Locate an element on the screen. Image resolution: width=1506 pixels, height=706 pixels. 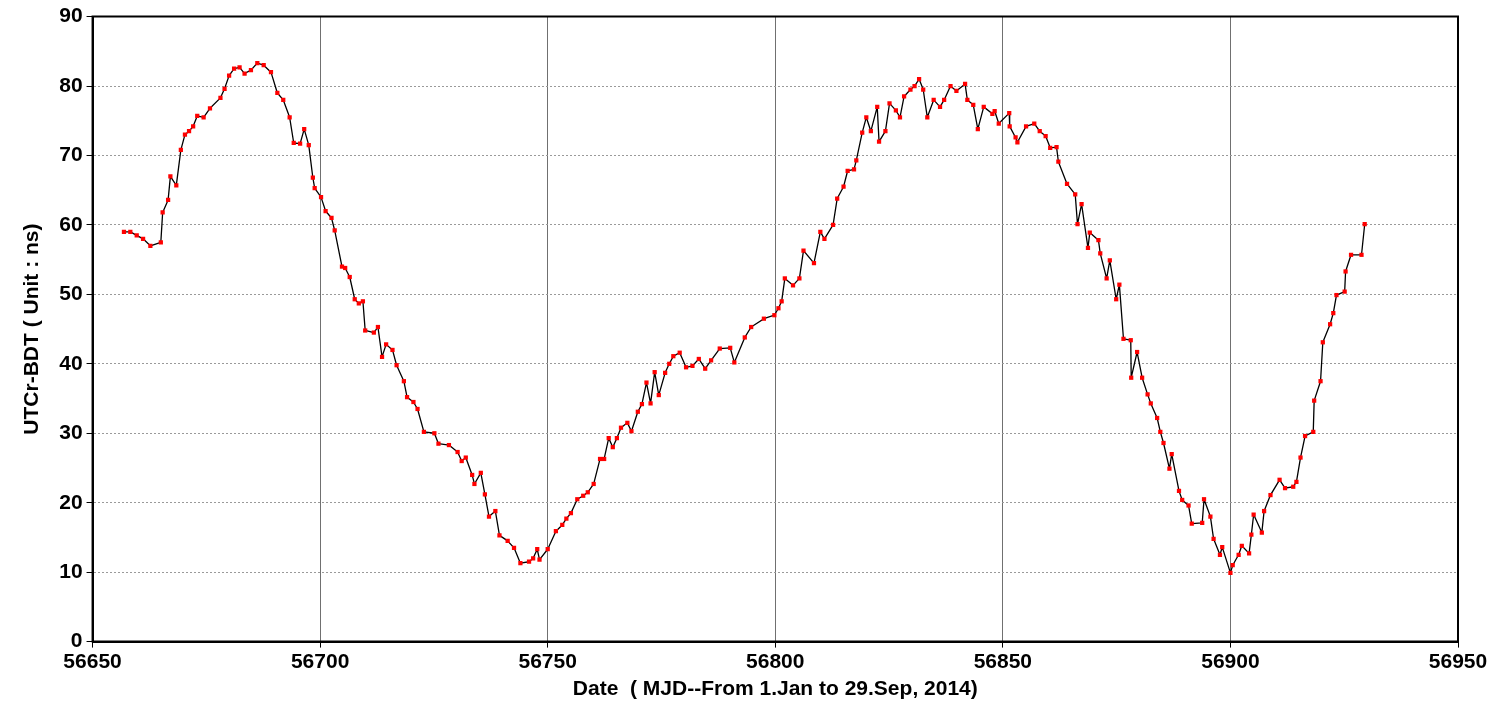
x-tick-label: 56800 is located at coordinates (775, 660).